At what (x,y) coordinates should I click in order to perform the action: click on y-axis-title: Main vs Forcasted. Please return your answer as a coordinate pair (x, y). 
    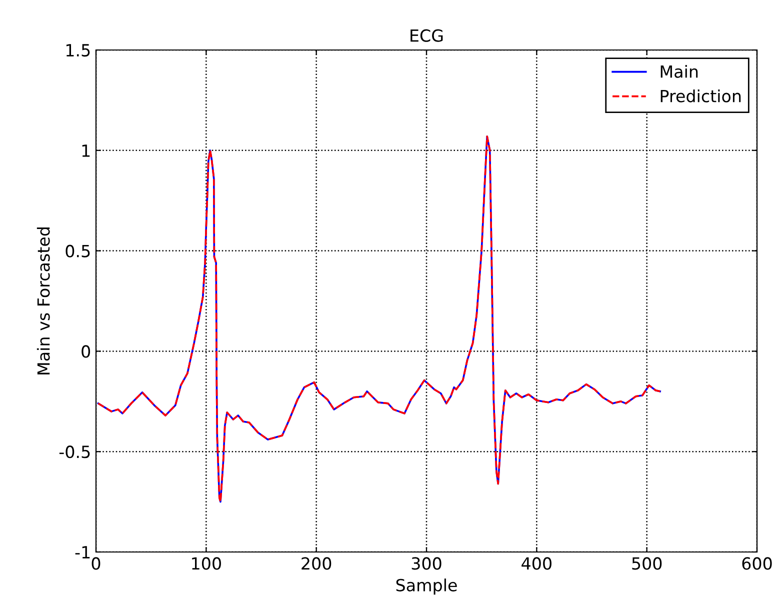
    Looking at the image, I should click on (43, 301).